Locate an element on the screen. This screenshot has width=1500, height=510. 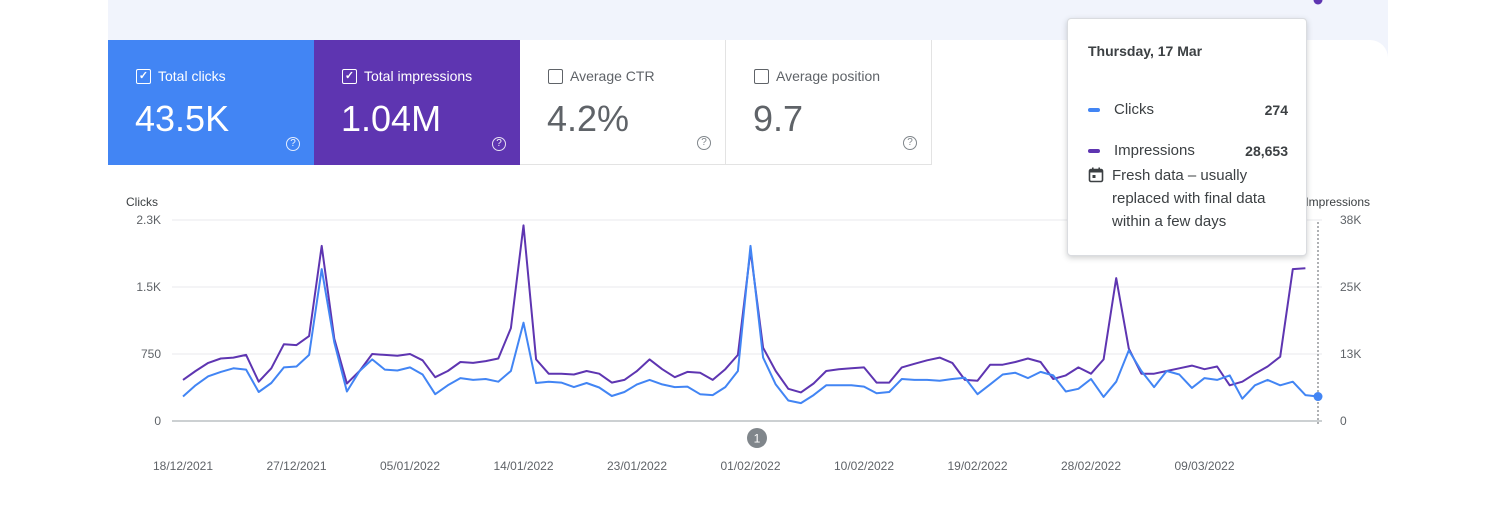
x-tick-label: 28/02/2022 is located at coordinates (1091, 466).